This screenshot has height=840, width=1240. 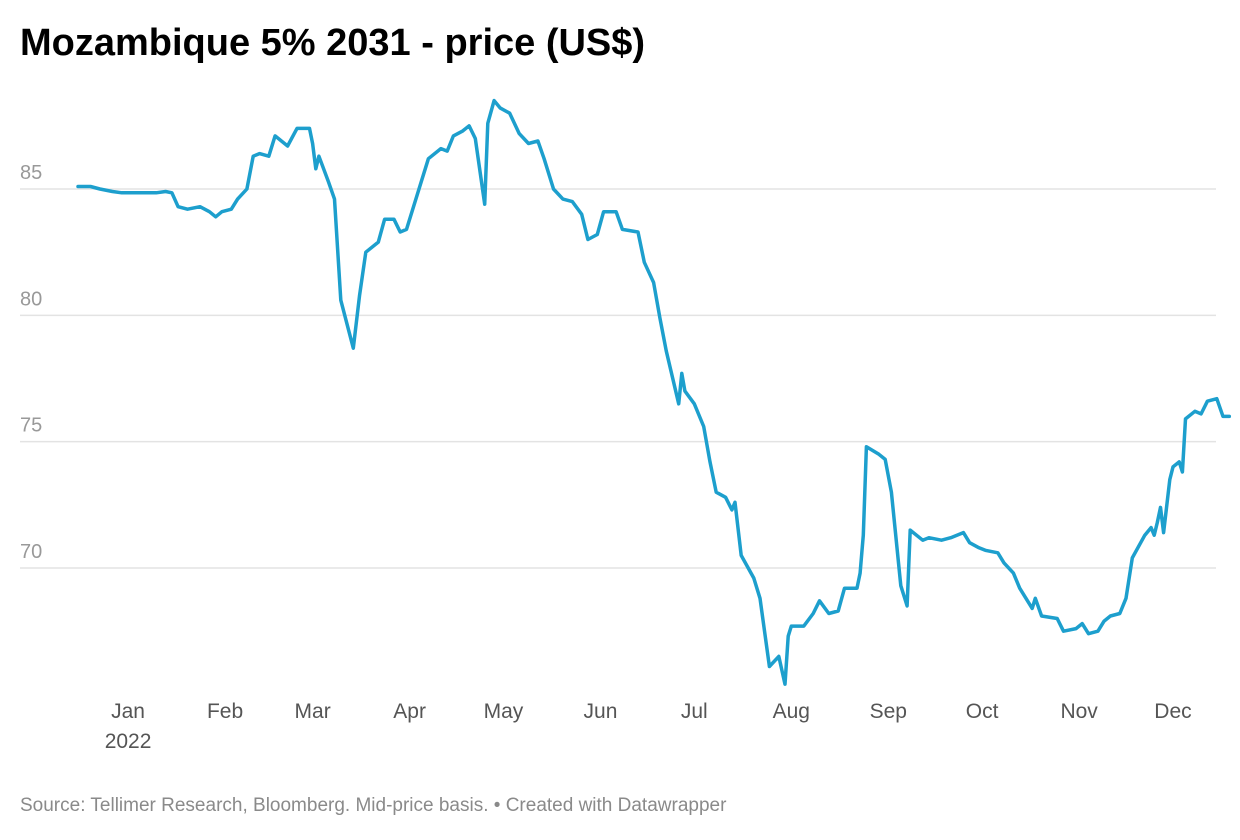 I want to click on x-tick-label: Jun, so click(x=601, y=711).